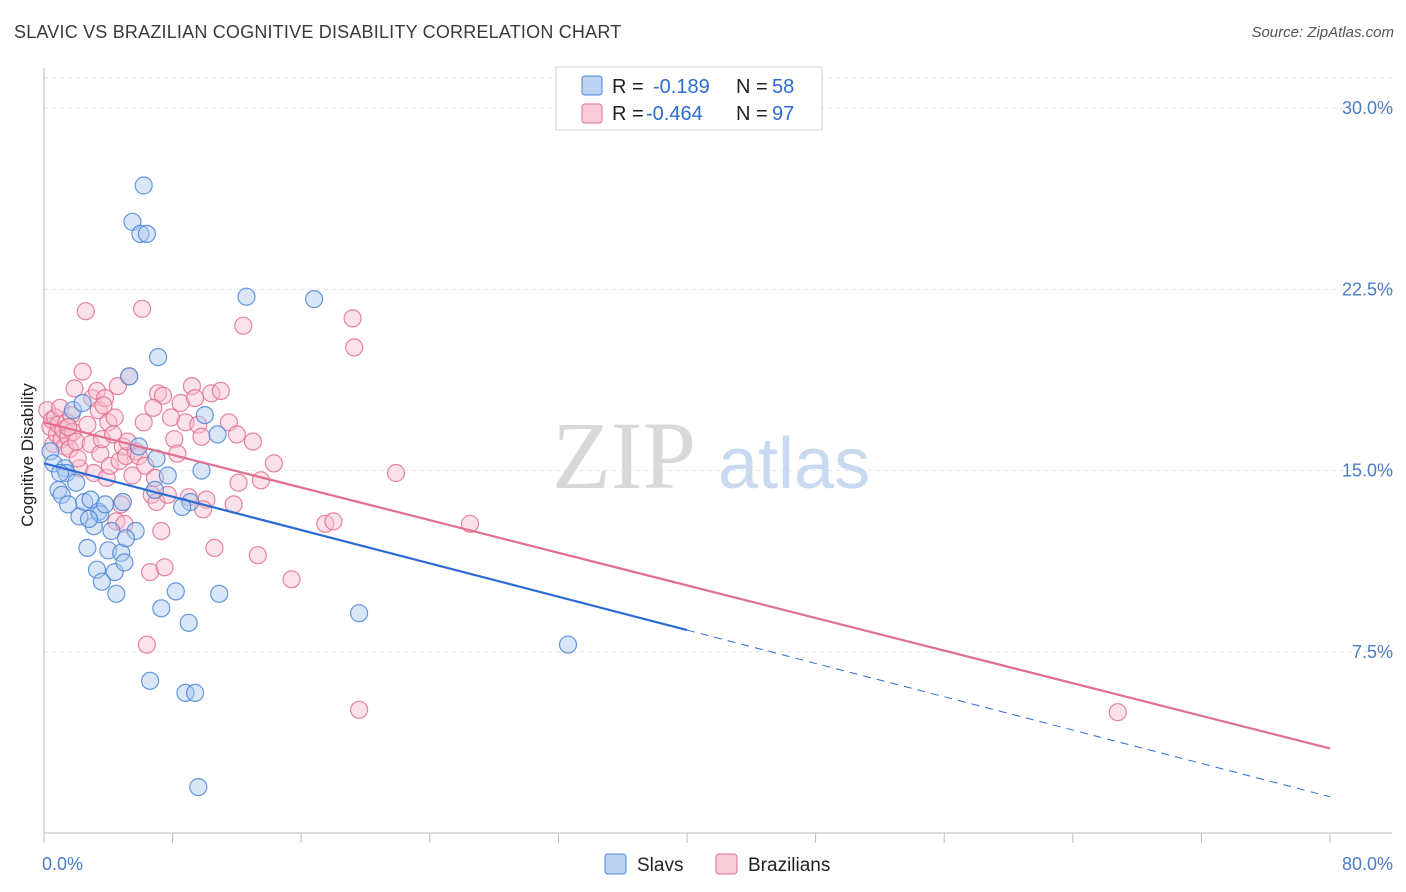  I want to click on x-tick-label-1: 80.0%, so click(1367, 864).